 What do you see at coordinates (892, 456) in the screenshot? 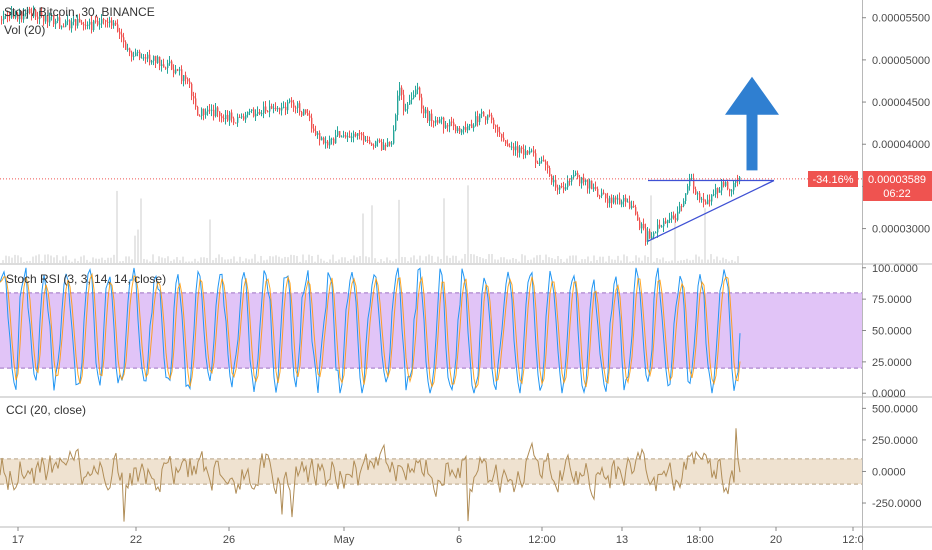
I see `cci-axis: 500.0000 250.0000 0.0000 -250.0000` at bounding box center [892, 456].